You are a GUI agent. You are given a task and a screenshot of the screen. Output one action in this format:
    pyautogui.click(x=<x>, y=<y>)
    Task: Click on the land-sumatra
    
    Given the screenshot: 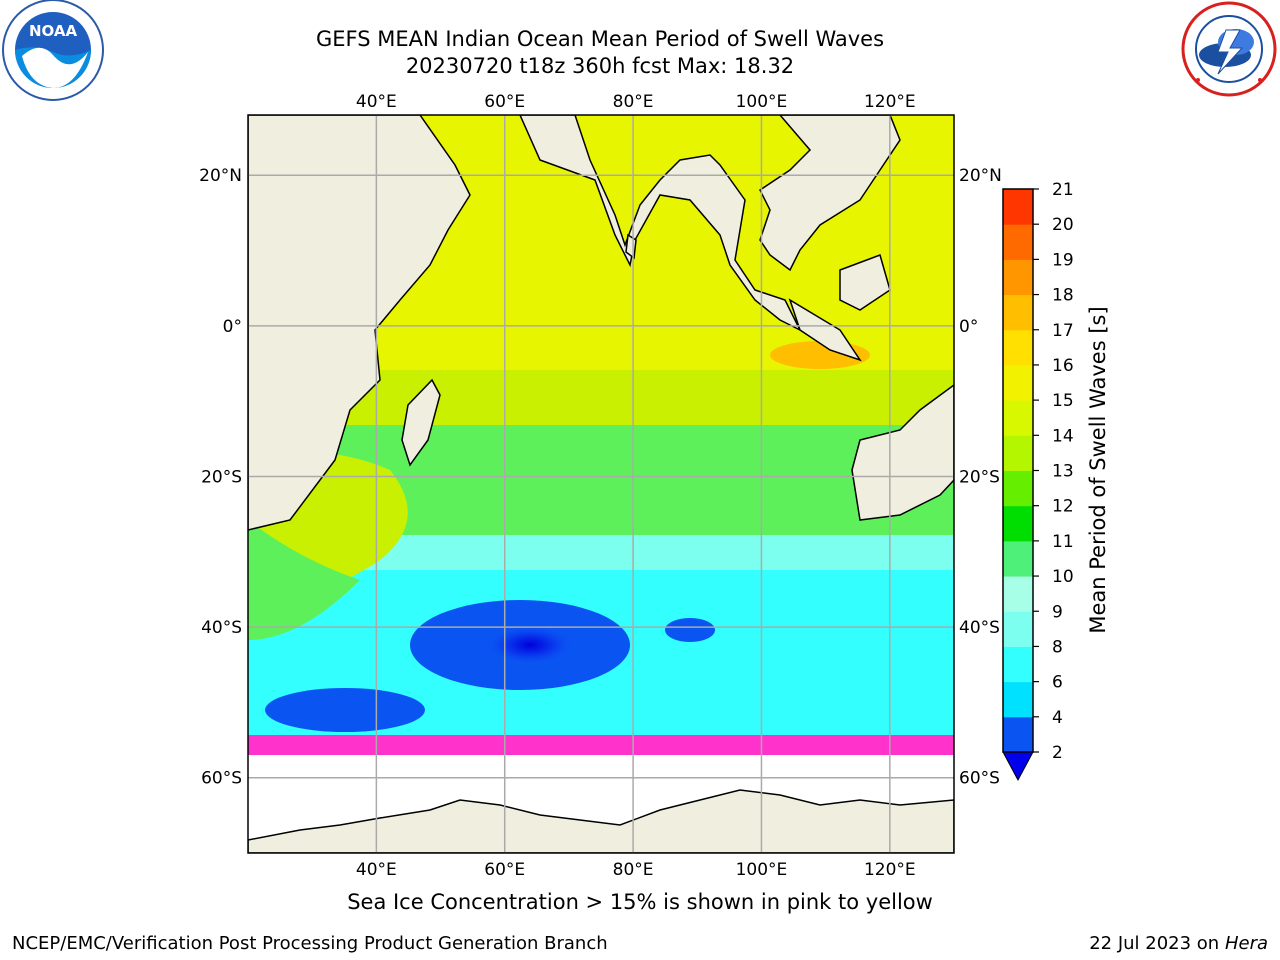 What is the action you would take?
    pyautogui.click(x=825, y=330)
    